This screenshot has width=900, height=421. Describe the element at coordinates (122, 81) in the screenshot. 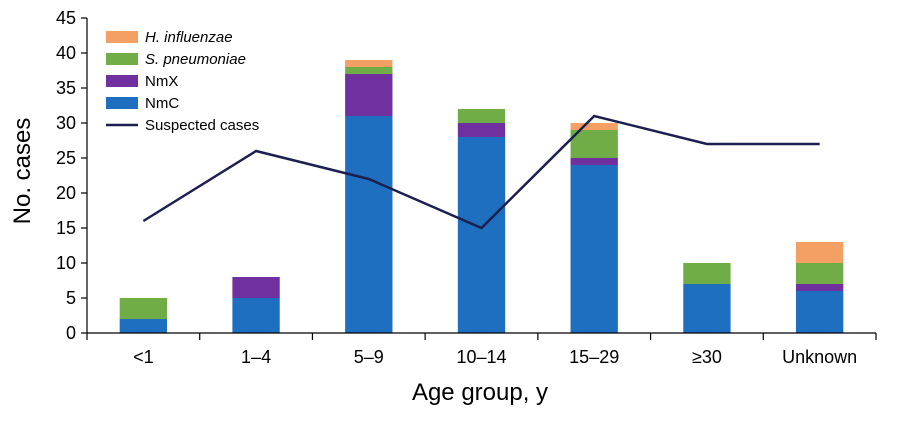

I see `legend-swatch-nmx` at that location.